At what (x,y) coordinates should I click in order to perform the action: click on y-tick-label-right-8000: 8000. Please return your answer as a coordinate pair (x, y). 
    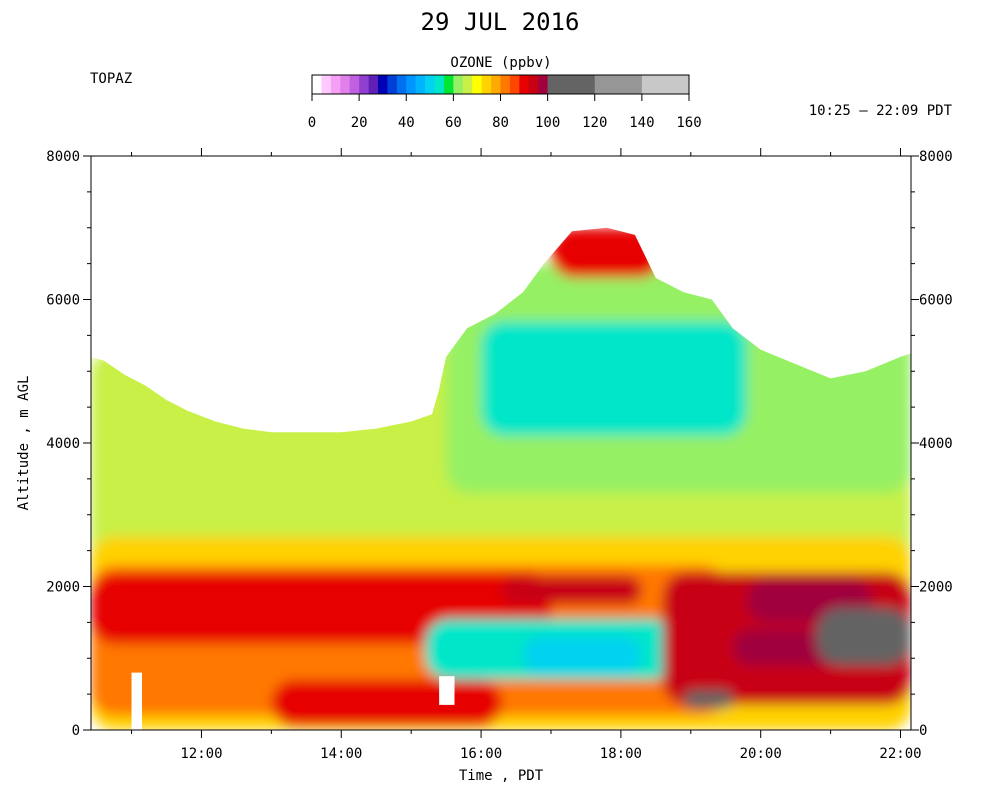
    Looking at the image, I should click on (936, 157).